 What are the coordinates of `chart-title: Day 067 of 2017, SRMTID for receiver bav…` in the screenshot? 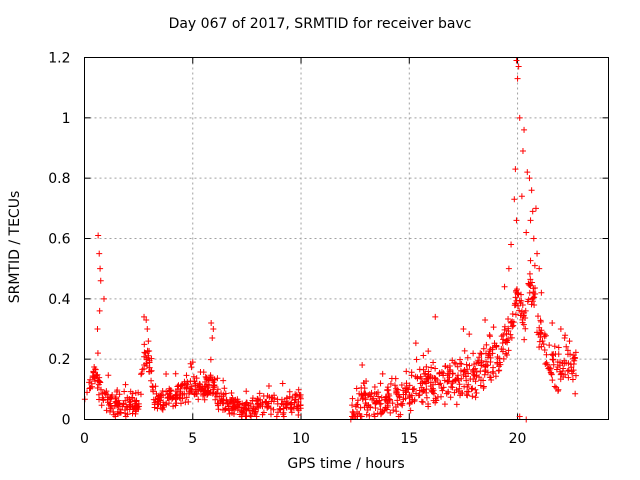 It's located at (320, 24).